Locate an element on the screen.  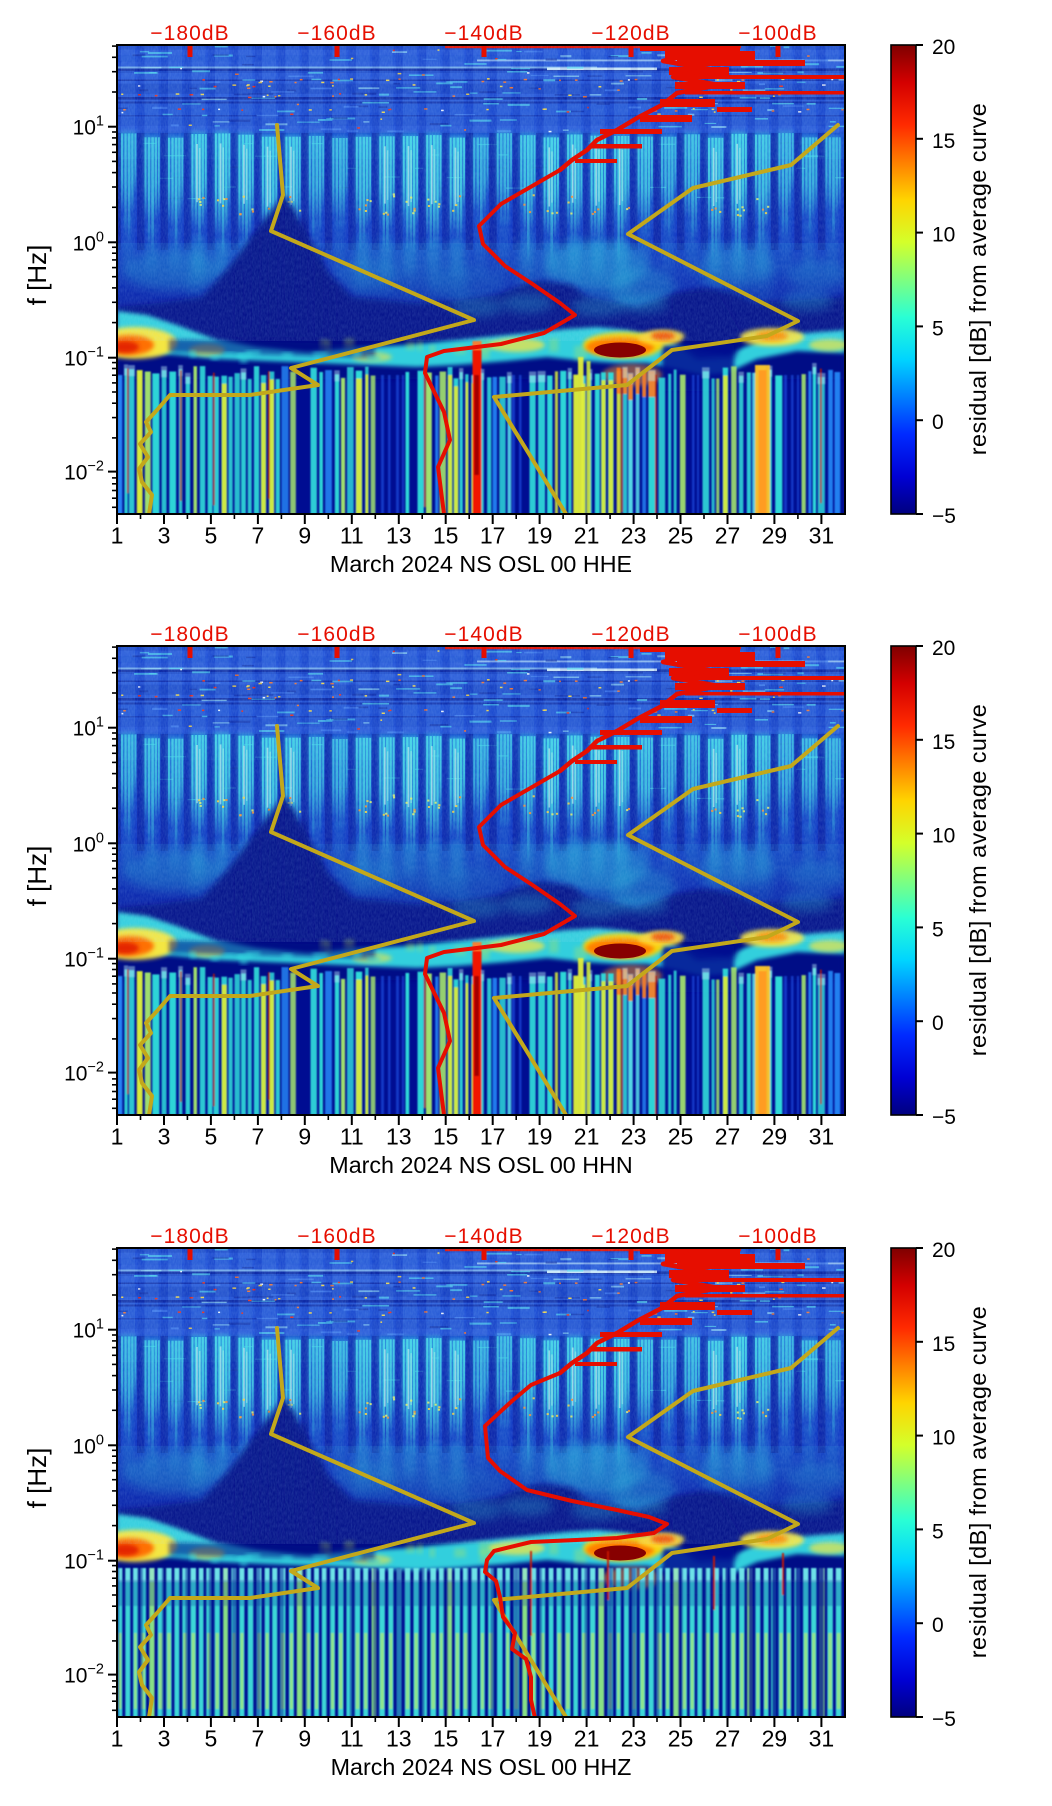
svg-text: March 2024 NS OSL 00 HHZ is located at coordinates (481, 1767).